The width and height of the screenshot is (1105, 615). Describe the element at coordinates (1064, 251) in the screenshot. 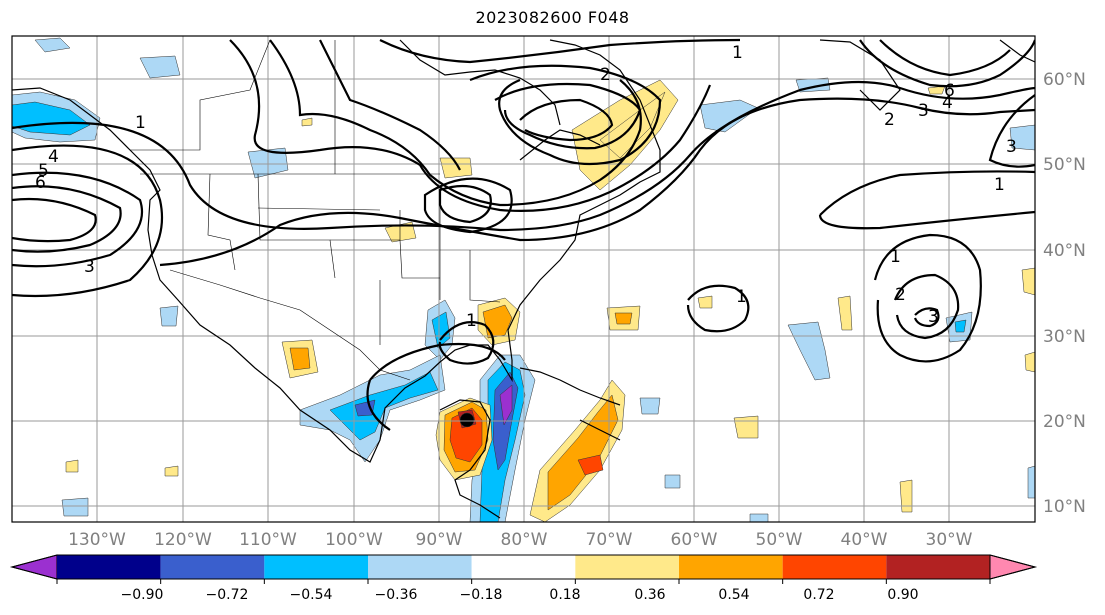

I see `lat-label: 40°N` at that location.